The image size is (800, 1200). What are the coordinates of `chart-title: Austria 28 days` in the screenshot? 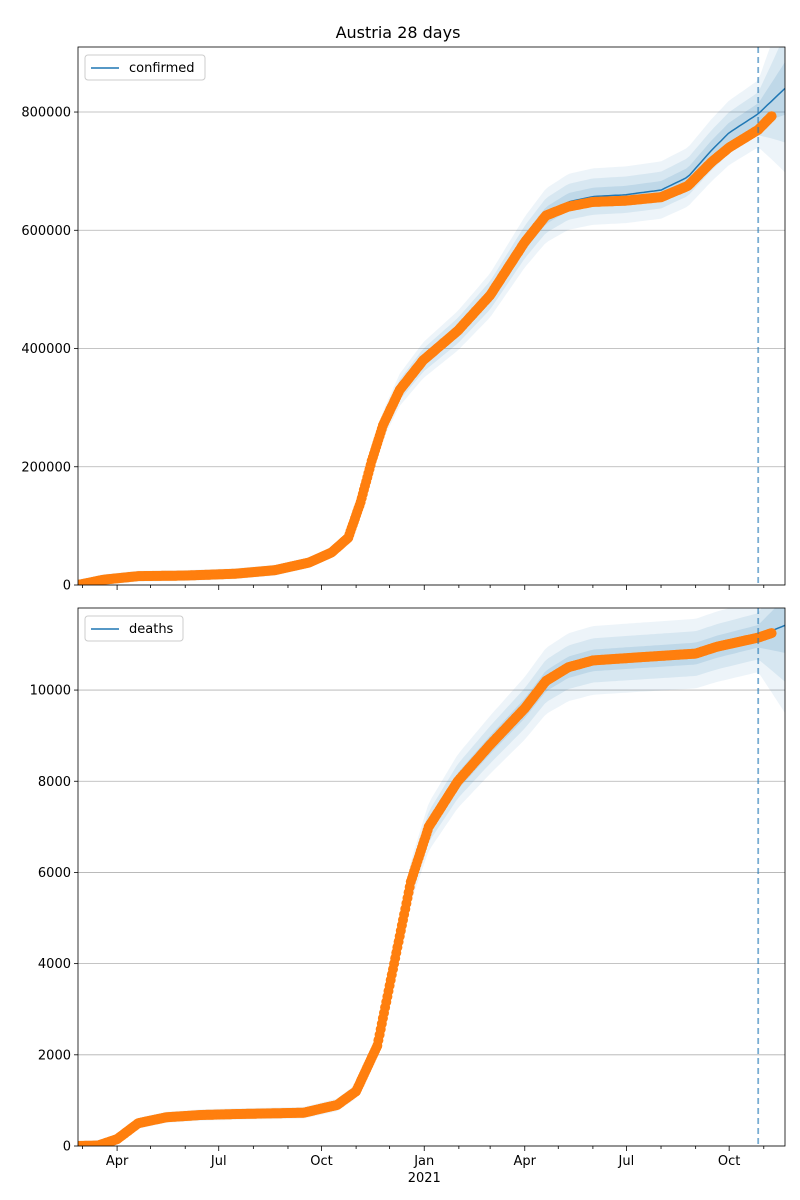 It's located at (398, 32).